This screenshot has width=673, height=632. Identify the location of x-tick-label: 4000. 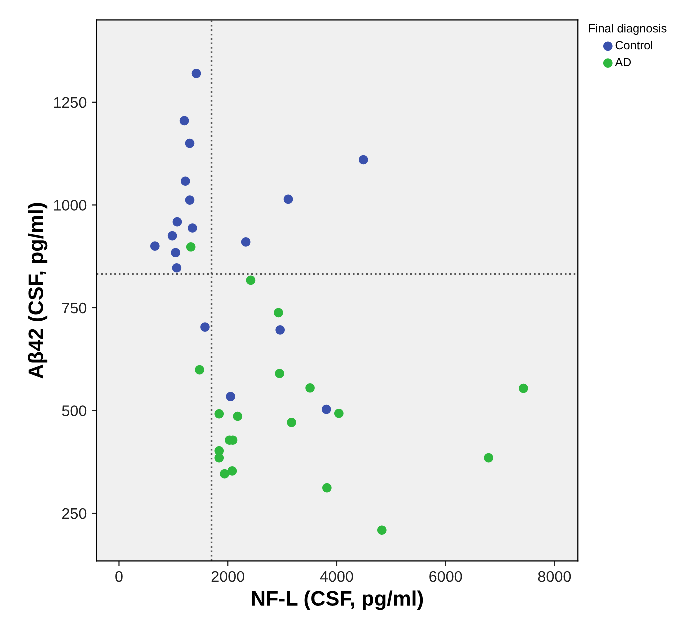
(337, 576).